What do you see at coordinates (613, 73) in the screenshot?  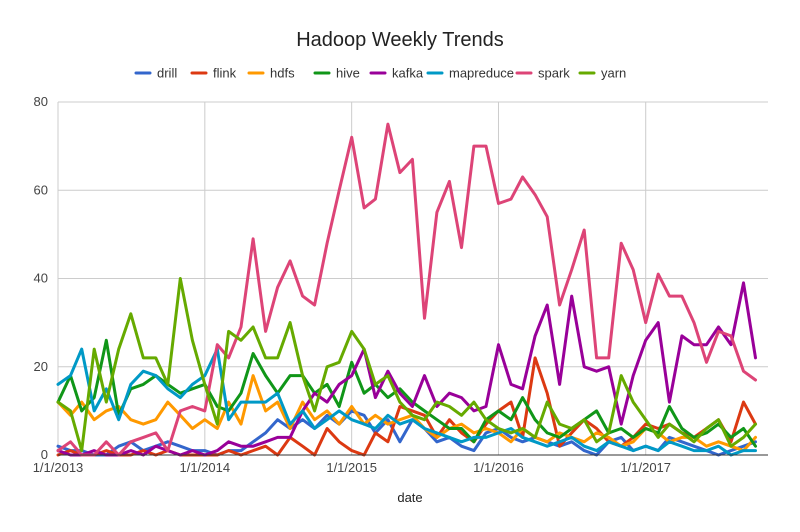 I see `legend-label-yarn: yarn` at bounding box center [613, 73].